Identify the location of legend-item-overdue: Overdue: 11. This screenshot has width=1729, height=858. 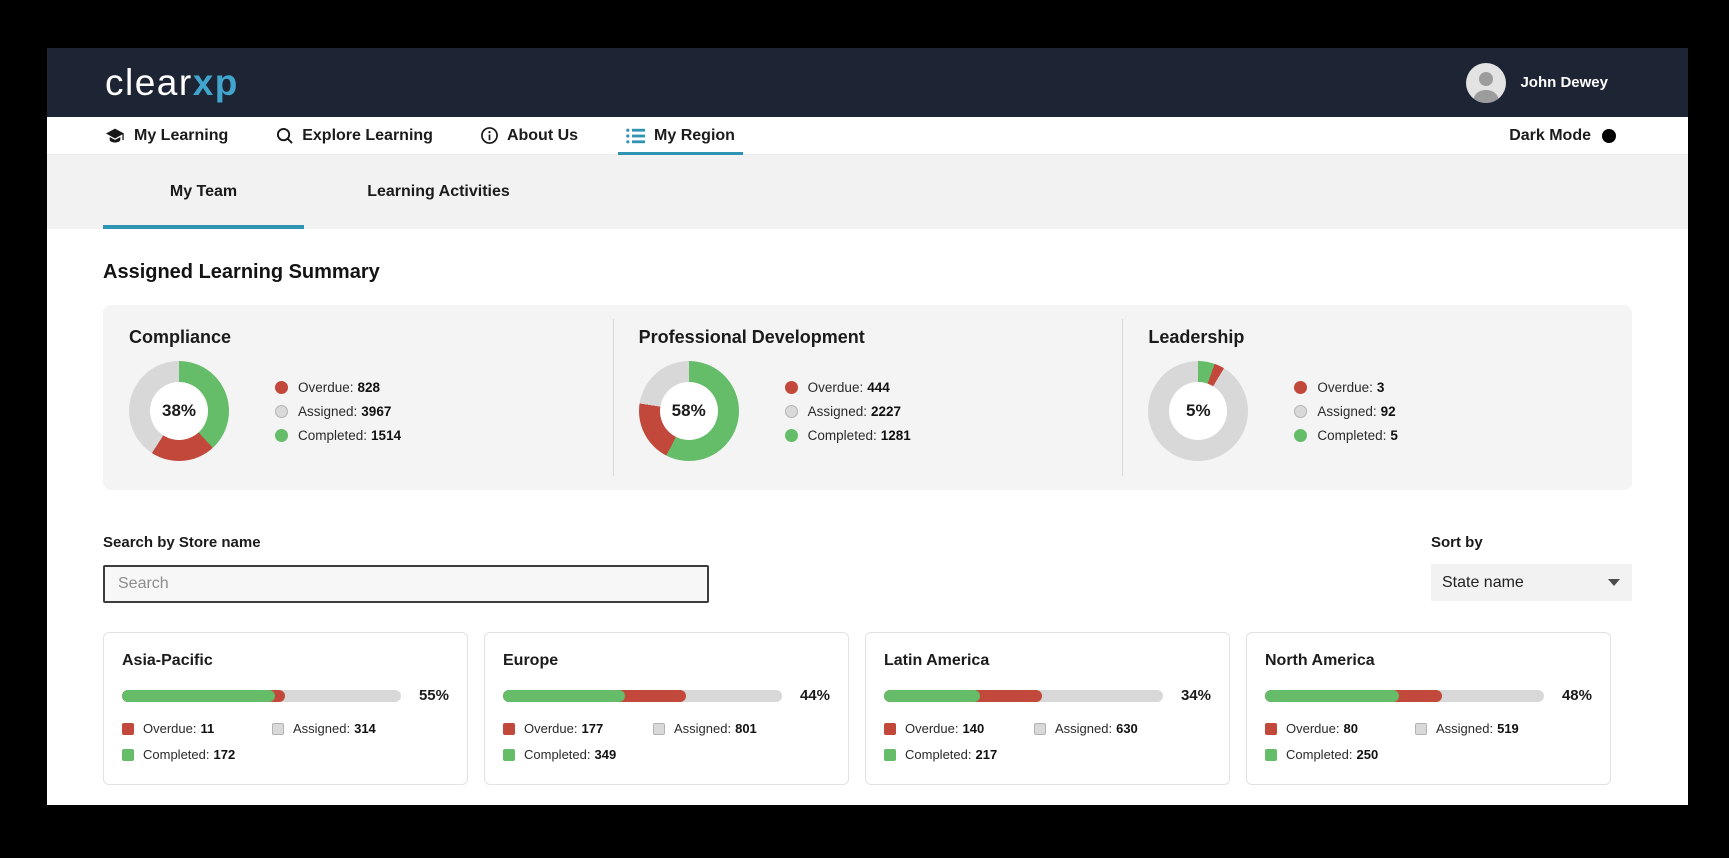
(197, 728).